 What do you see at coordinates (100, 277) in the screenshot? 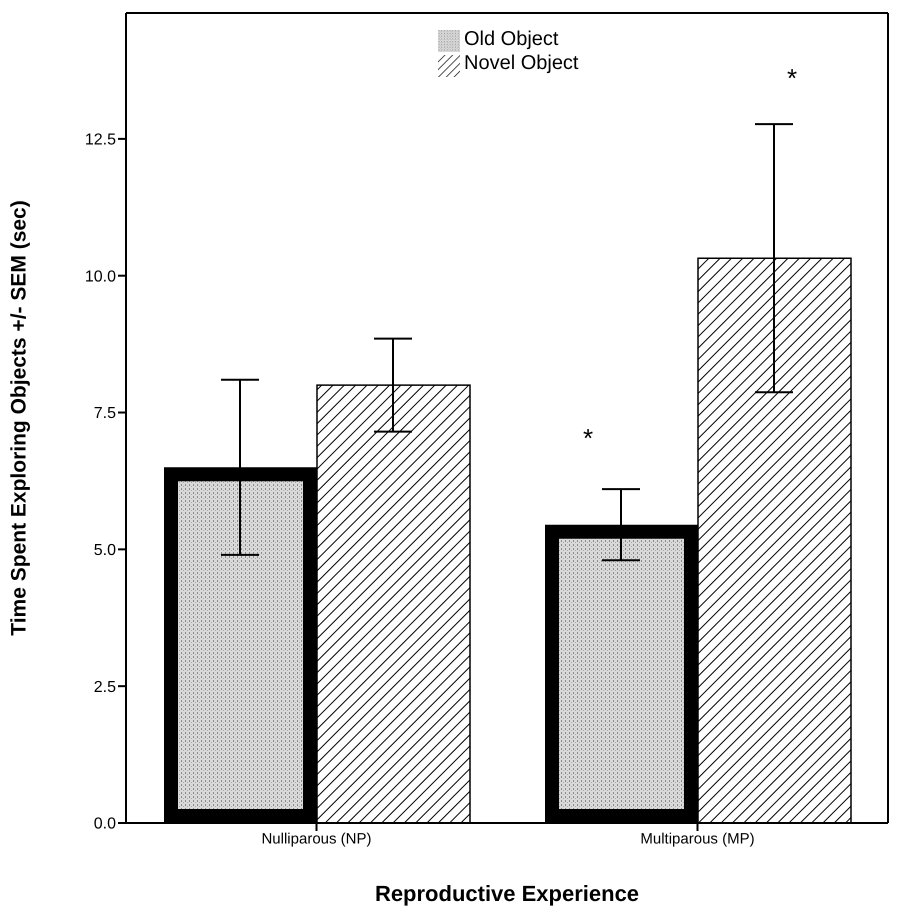
I see `y-tick-label: 10.0` at bounding box center [100, 277].